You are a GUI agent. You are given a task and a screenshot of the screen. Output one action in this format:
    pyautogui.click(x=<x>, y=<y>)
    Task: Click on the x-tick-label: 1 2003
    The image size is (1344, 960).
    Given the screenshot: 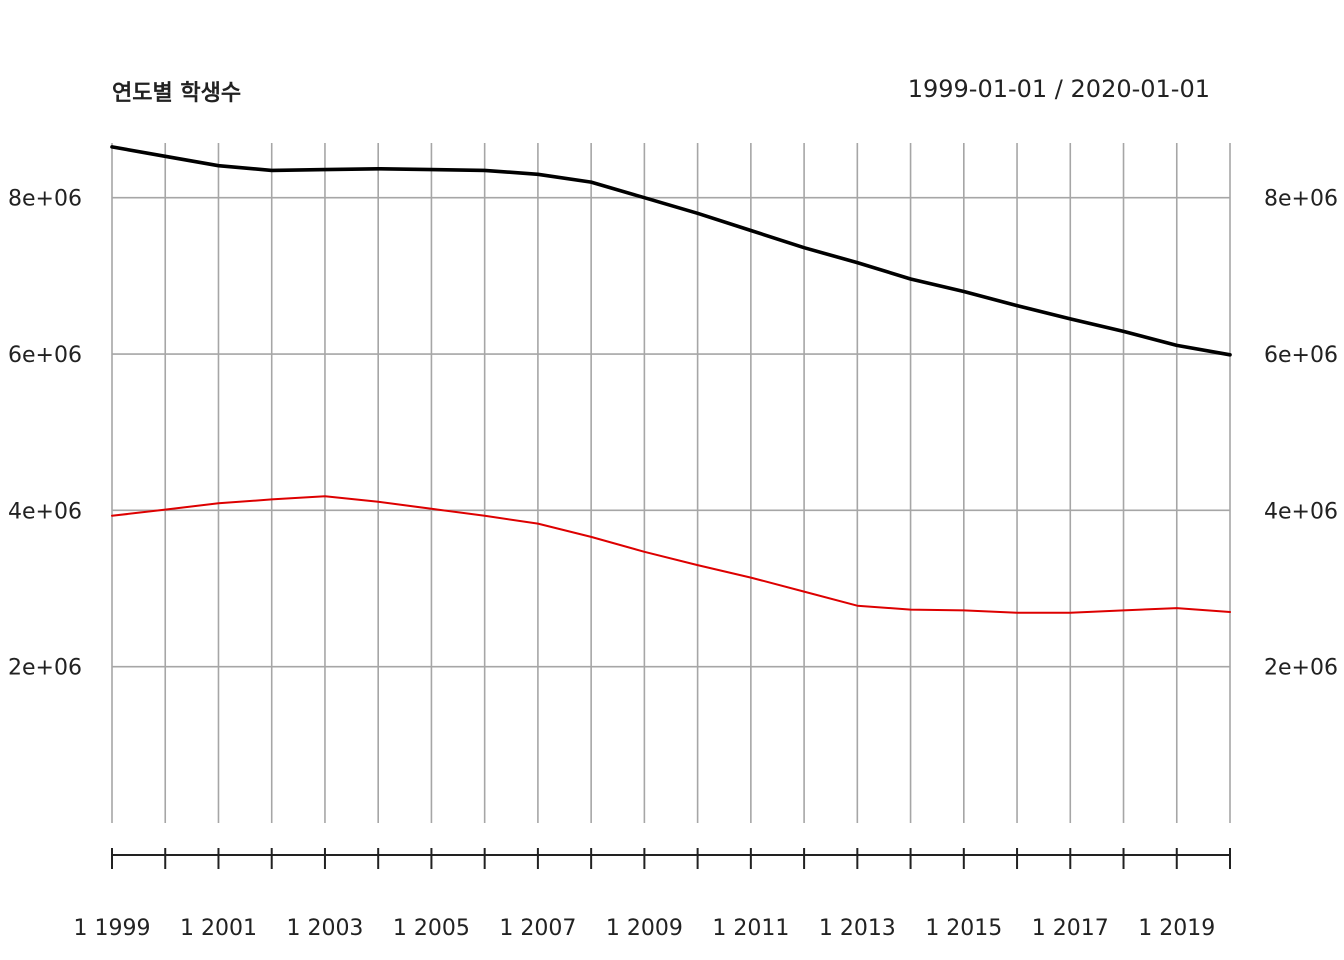 What is the action you would take?
    pyautogui.click(x=324, y=928)
    